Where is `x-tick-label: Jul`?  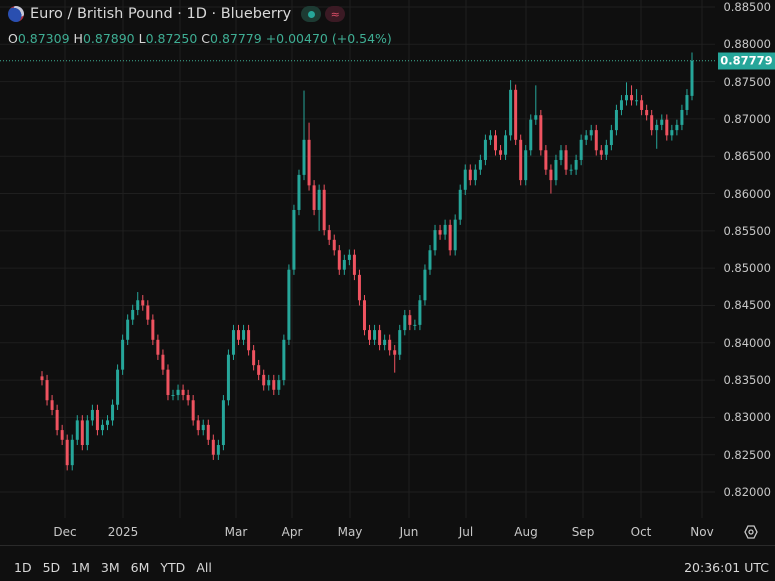
x-tick-label: Jul is located at coordinates (466, 532).